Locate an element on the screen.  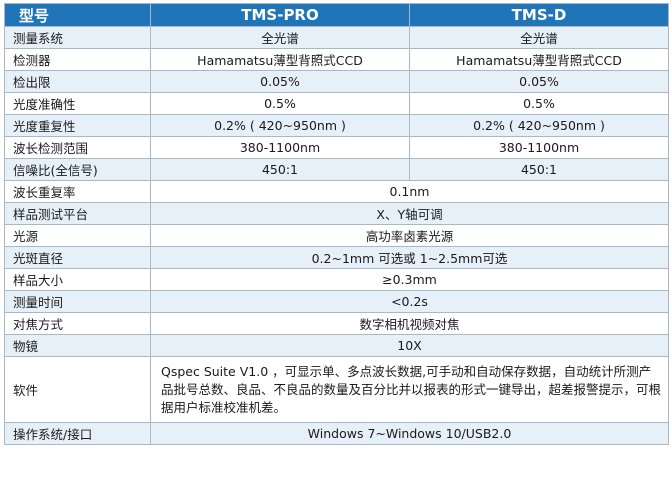
row-value-shared: 10X is located at coordinates (409, 345).